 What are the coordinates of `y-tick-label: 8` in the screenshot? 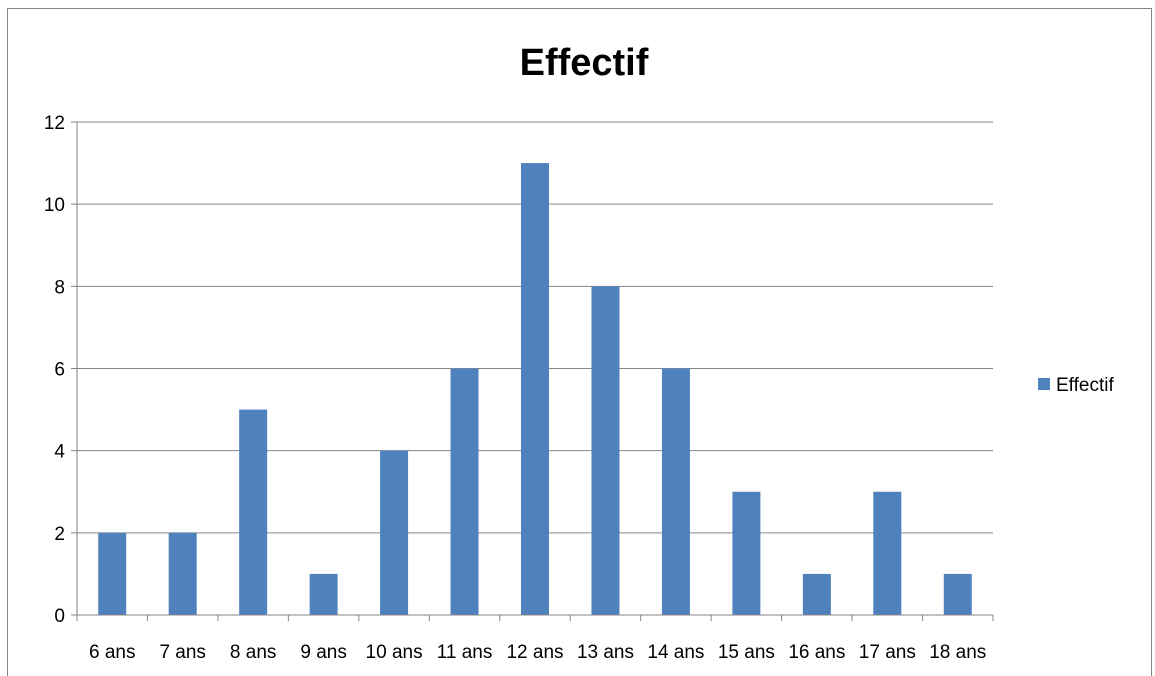 It's located at (59, 287).